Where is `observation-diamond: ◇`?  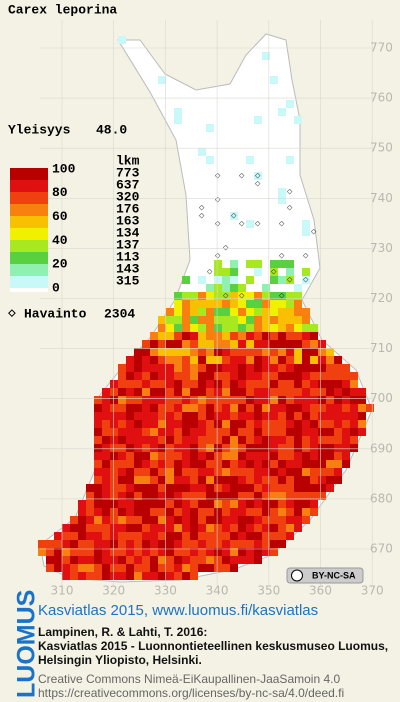
observation-diamond: ◇ is located at coordinates (290, 280).